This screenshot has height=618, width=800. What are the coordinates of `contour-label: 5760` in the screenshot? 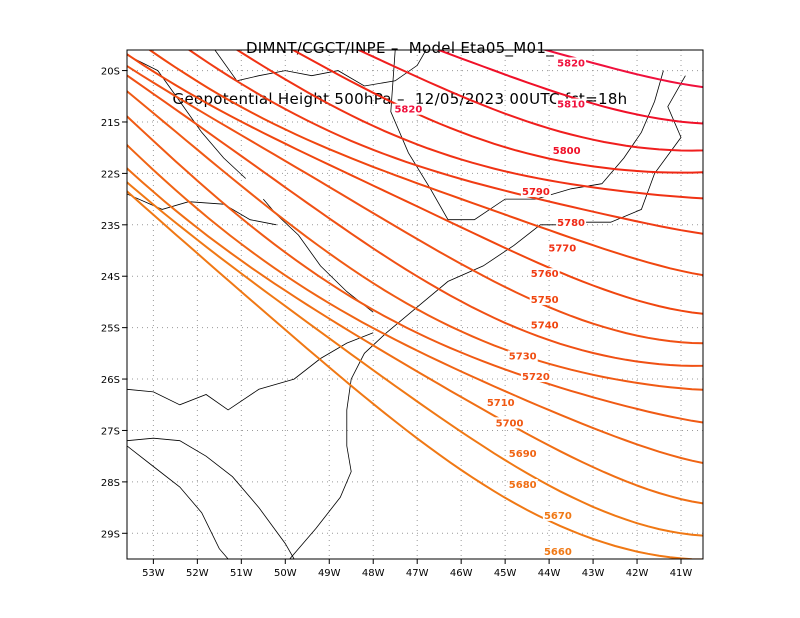 It's located at (545, 274).